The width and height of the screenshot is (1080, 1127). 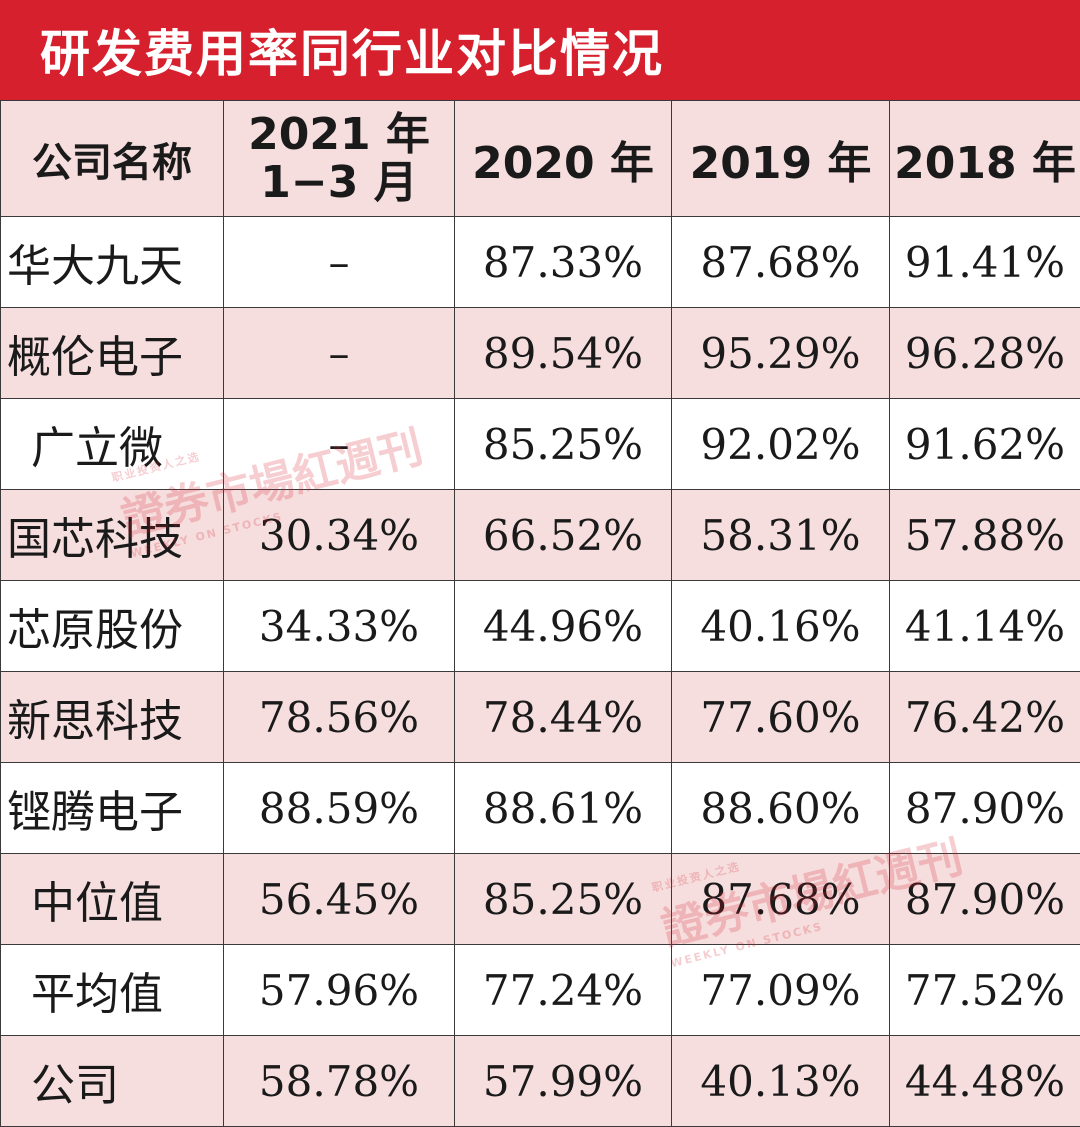 I want to click on cell-company-name: 概伦电子, so click(x=112, y=353).